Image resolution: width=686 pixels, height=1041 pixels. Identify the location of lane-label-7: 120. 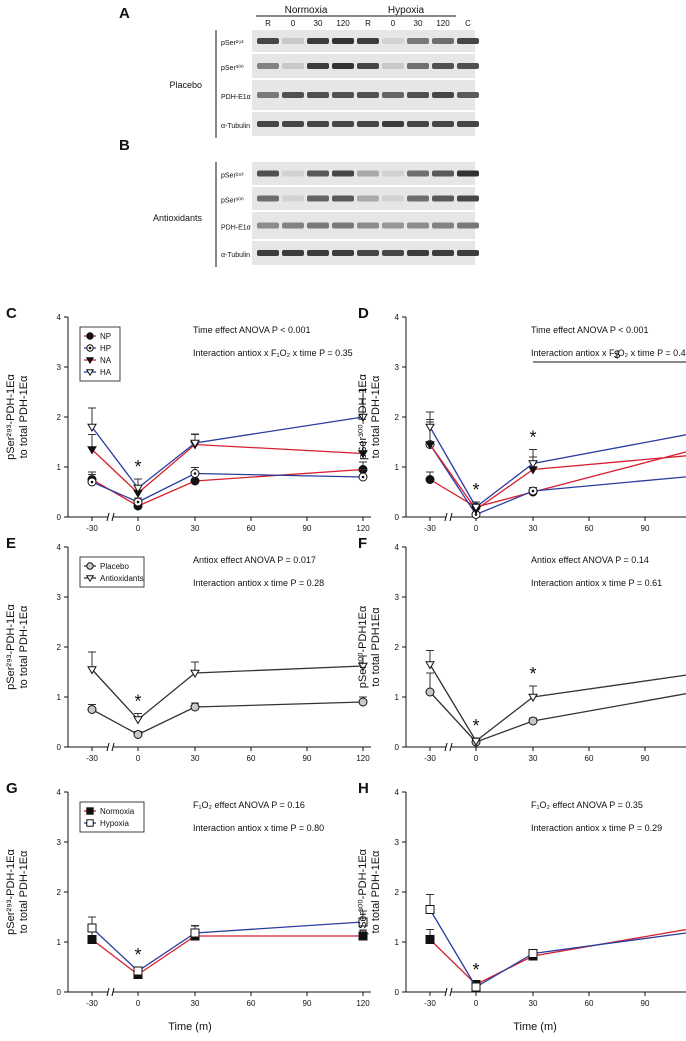
(443, 23).